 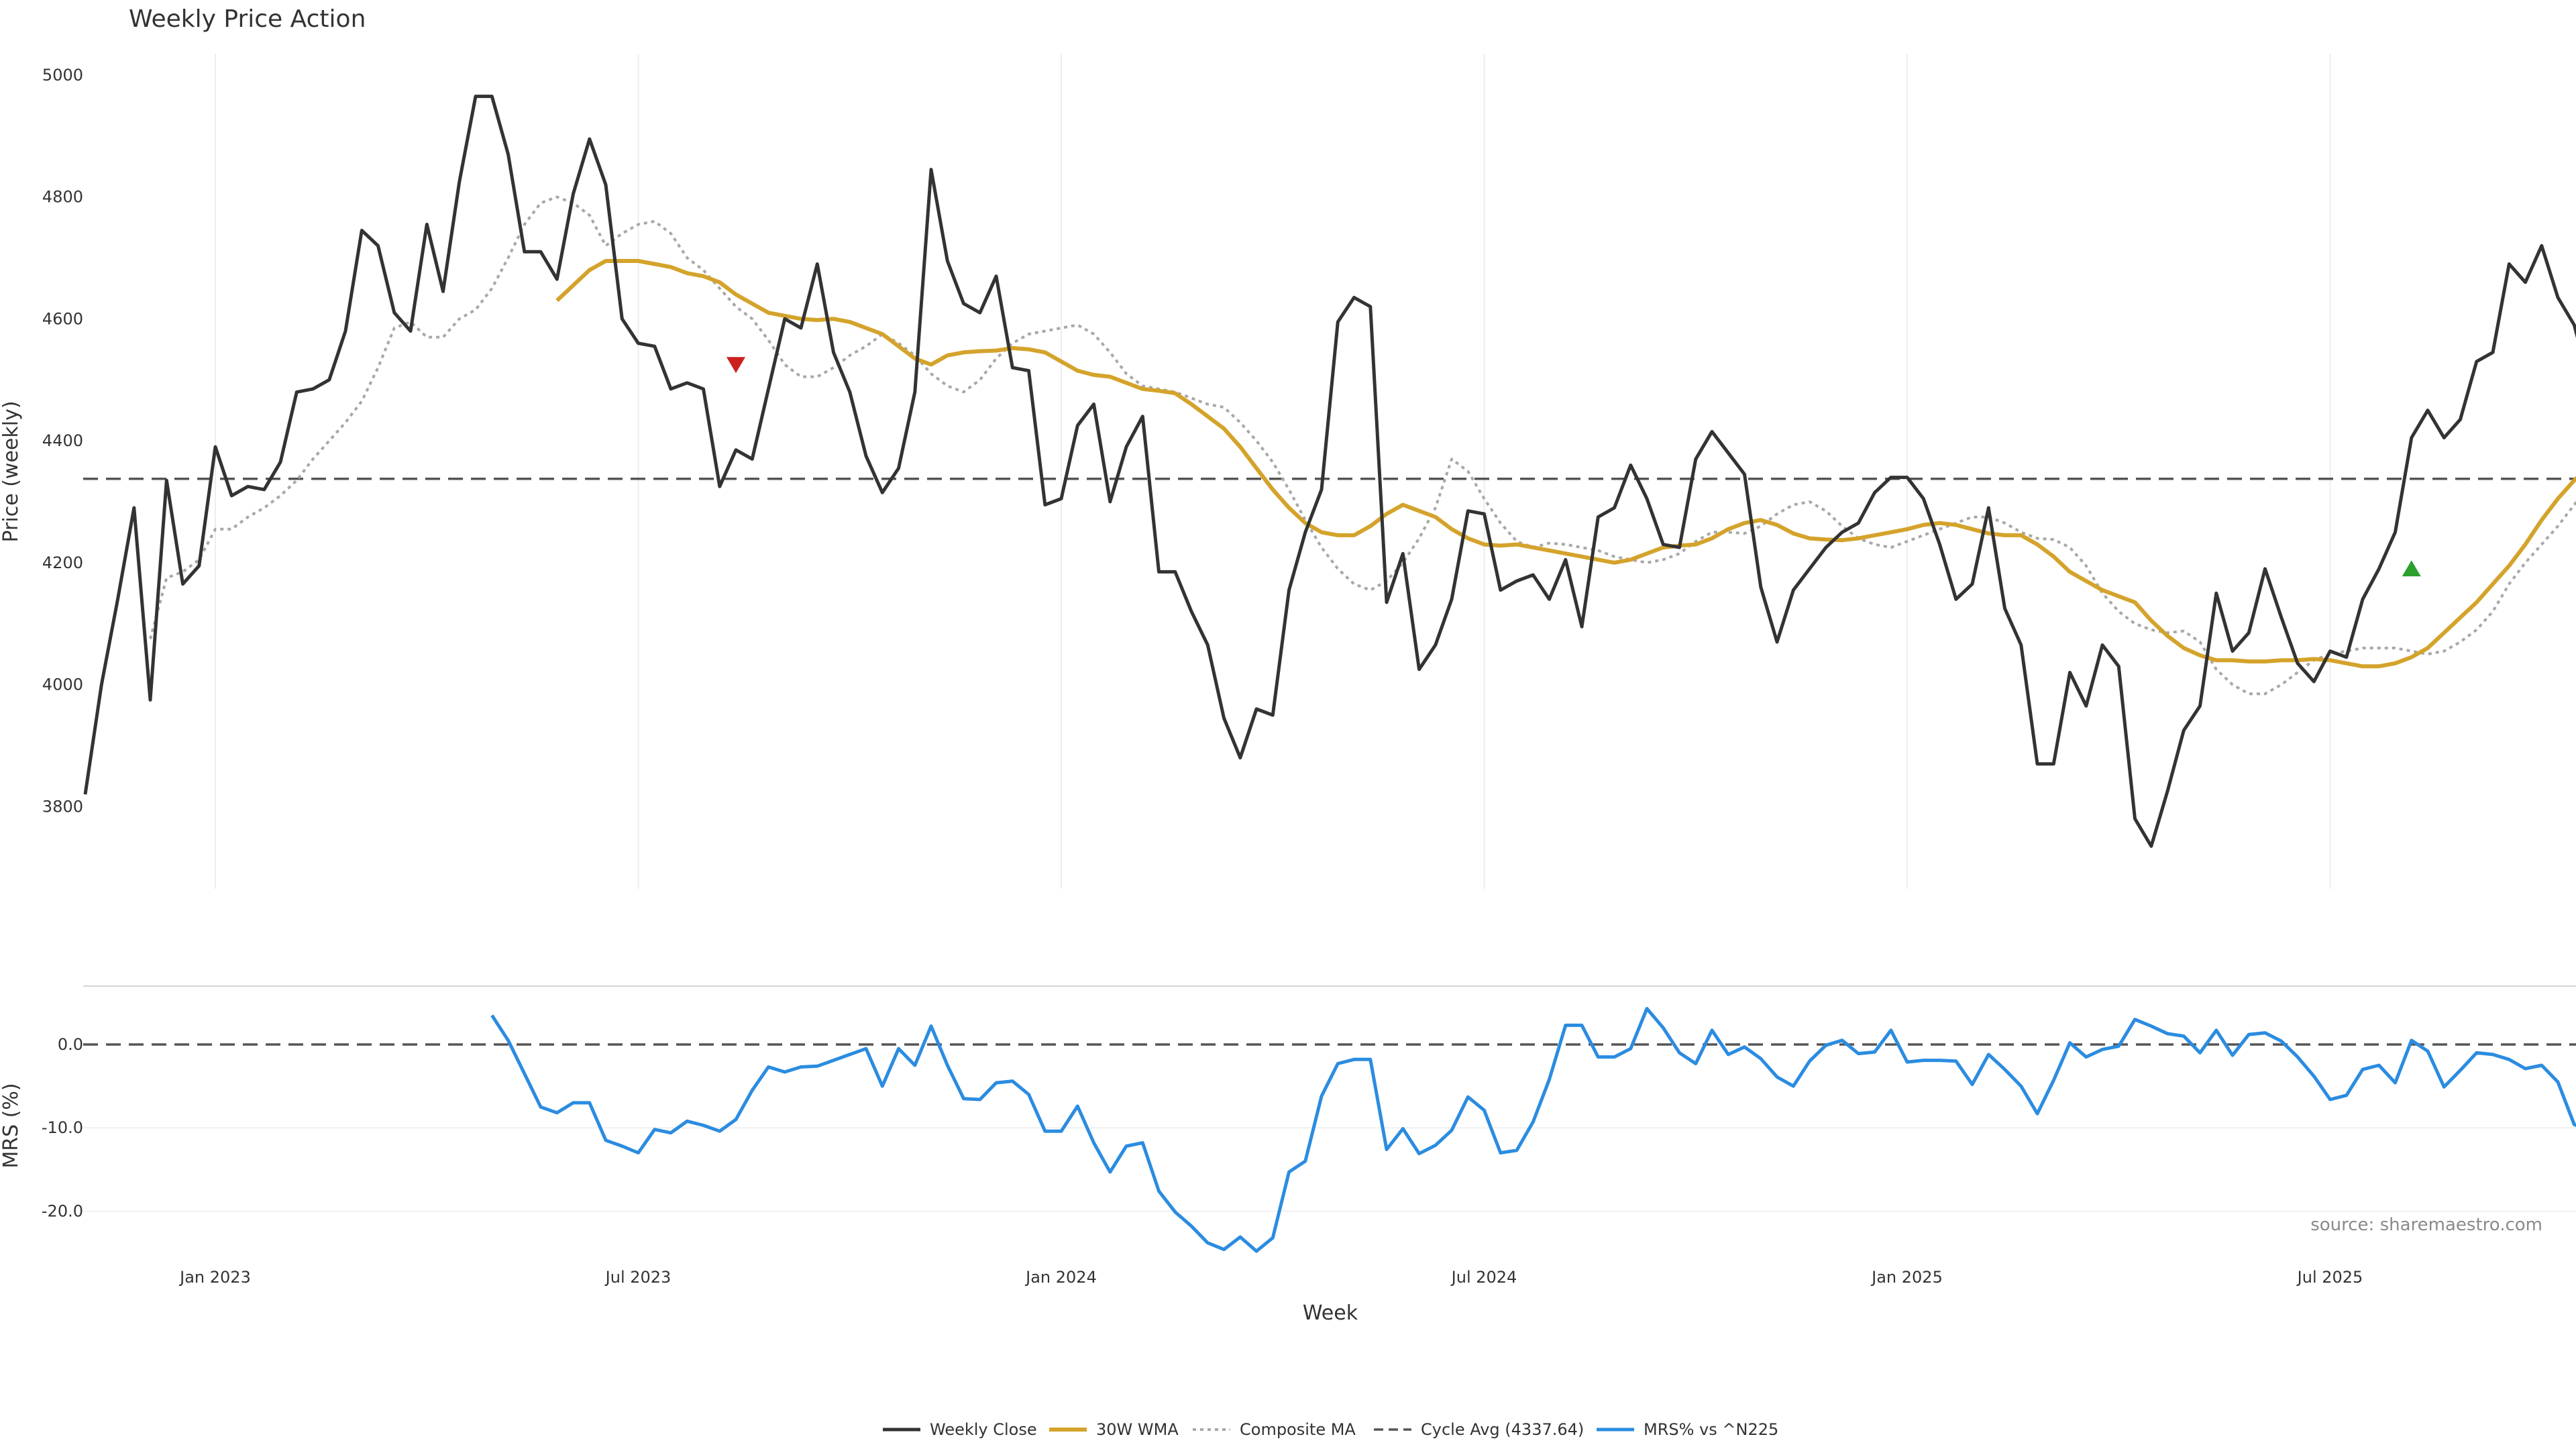 I want to click on buy-signal-marker, so click(x=2411, y=568).